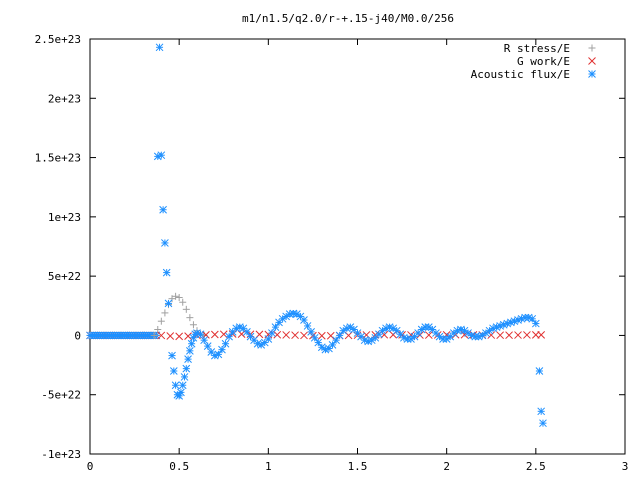 The height and width of the screenshot is (480, 640). What do you see at coordinates (520, 74) in the screenshot?
I see `legend-label: Acoustic flux/E` at bounding box center [520, 74].